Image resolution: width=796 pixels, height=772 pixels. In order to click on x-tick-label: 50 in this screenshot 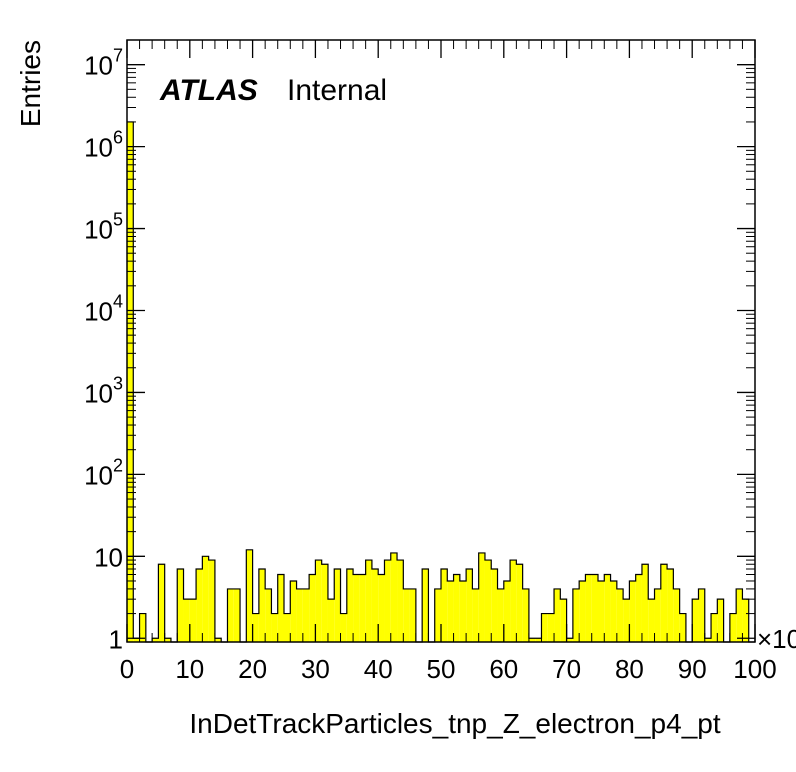, I will do `click(441, 669)`.